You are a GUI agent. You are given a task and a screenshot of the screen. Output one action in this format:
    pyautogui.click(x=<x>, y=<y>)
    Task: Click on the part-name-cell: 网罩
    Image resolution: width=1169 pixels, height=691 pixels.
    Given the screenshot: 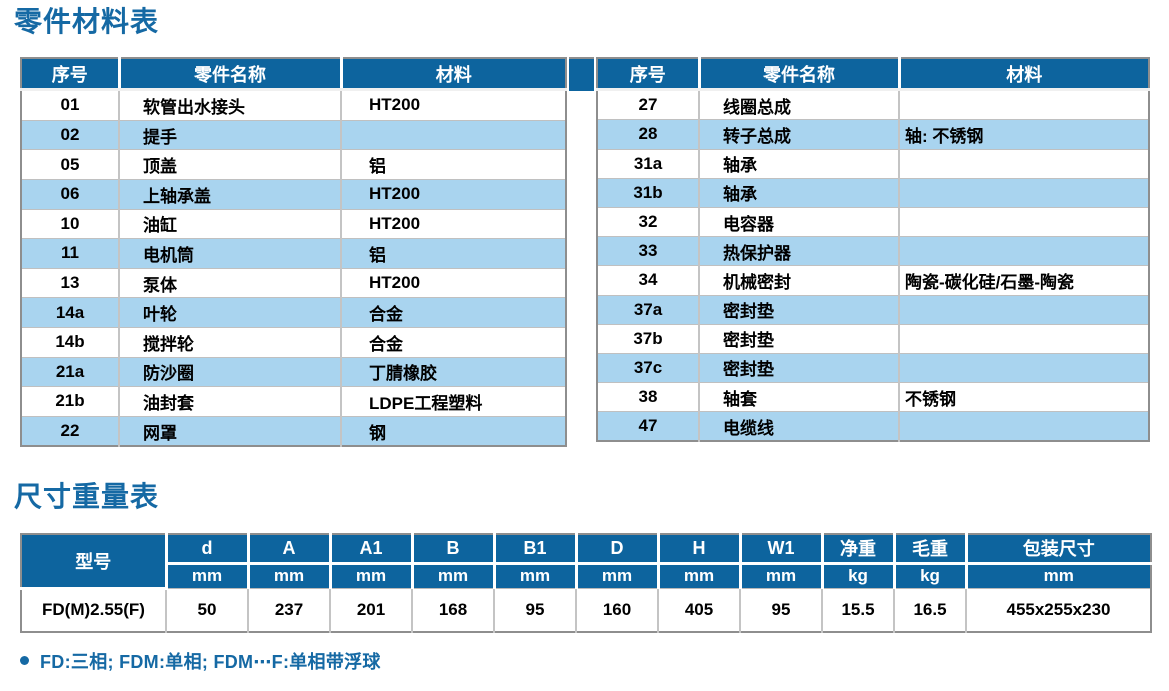 What is the action you would take?
    pyautogui.click(x=229, y=431)
    